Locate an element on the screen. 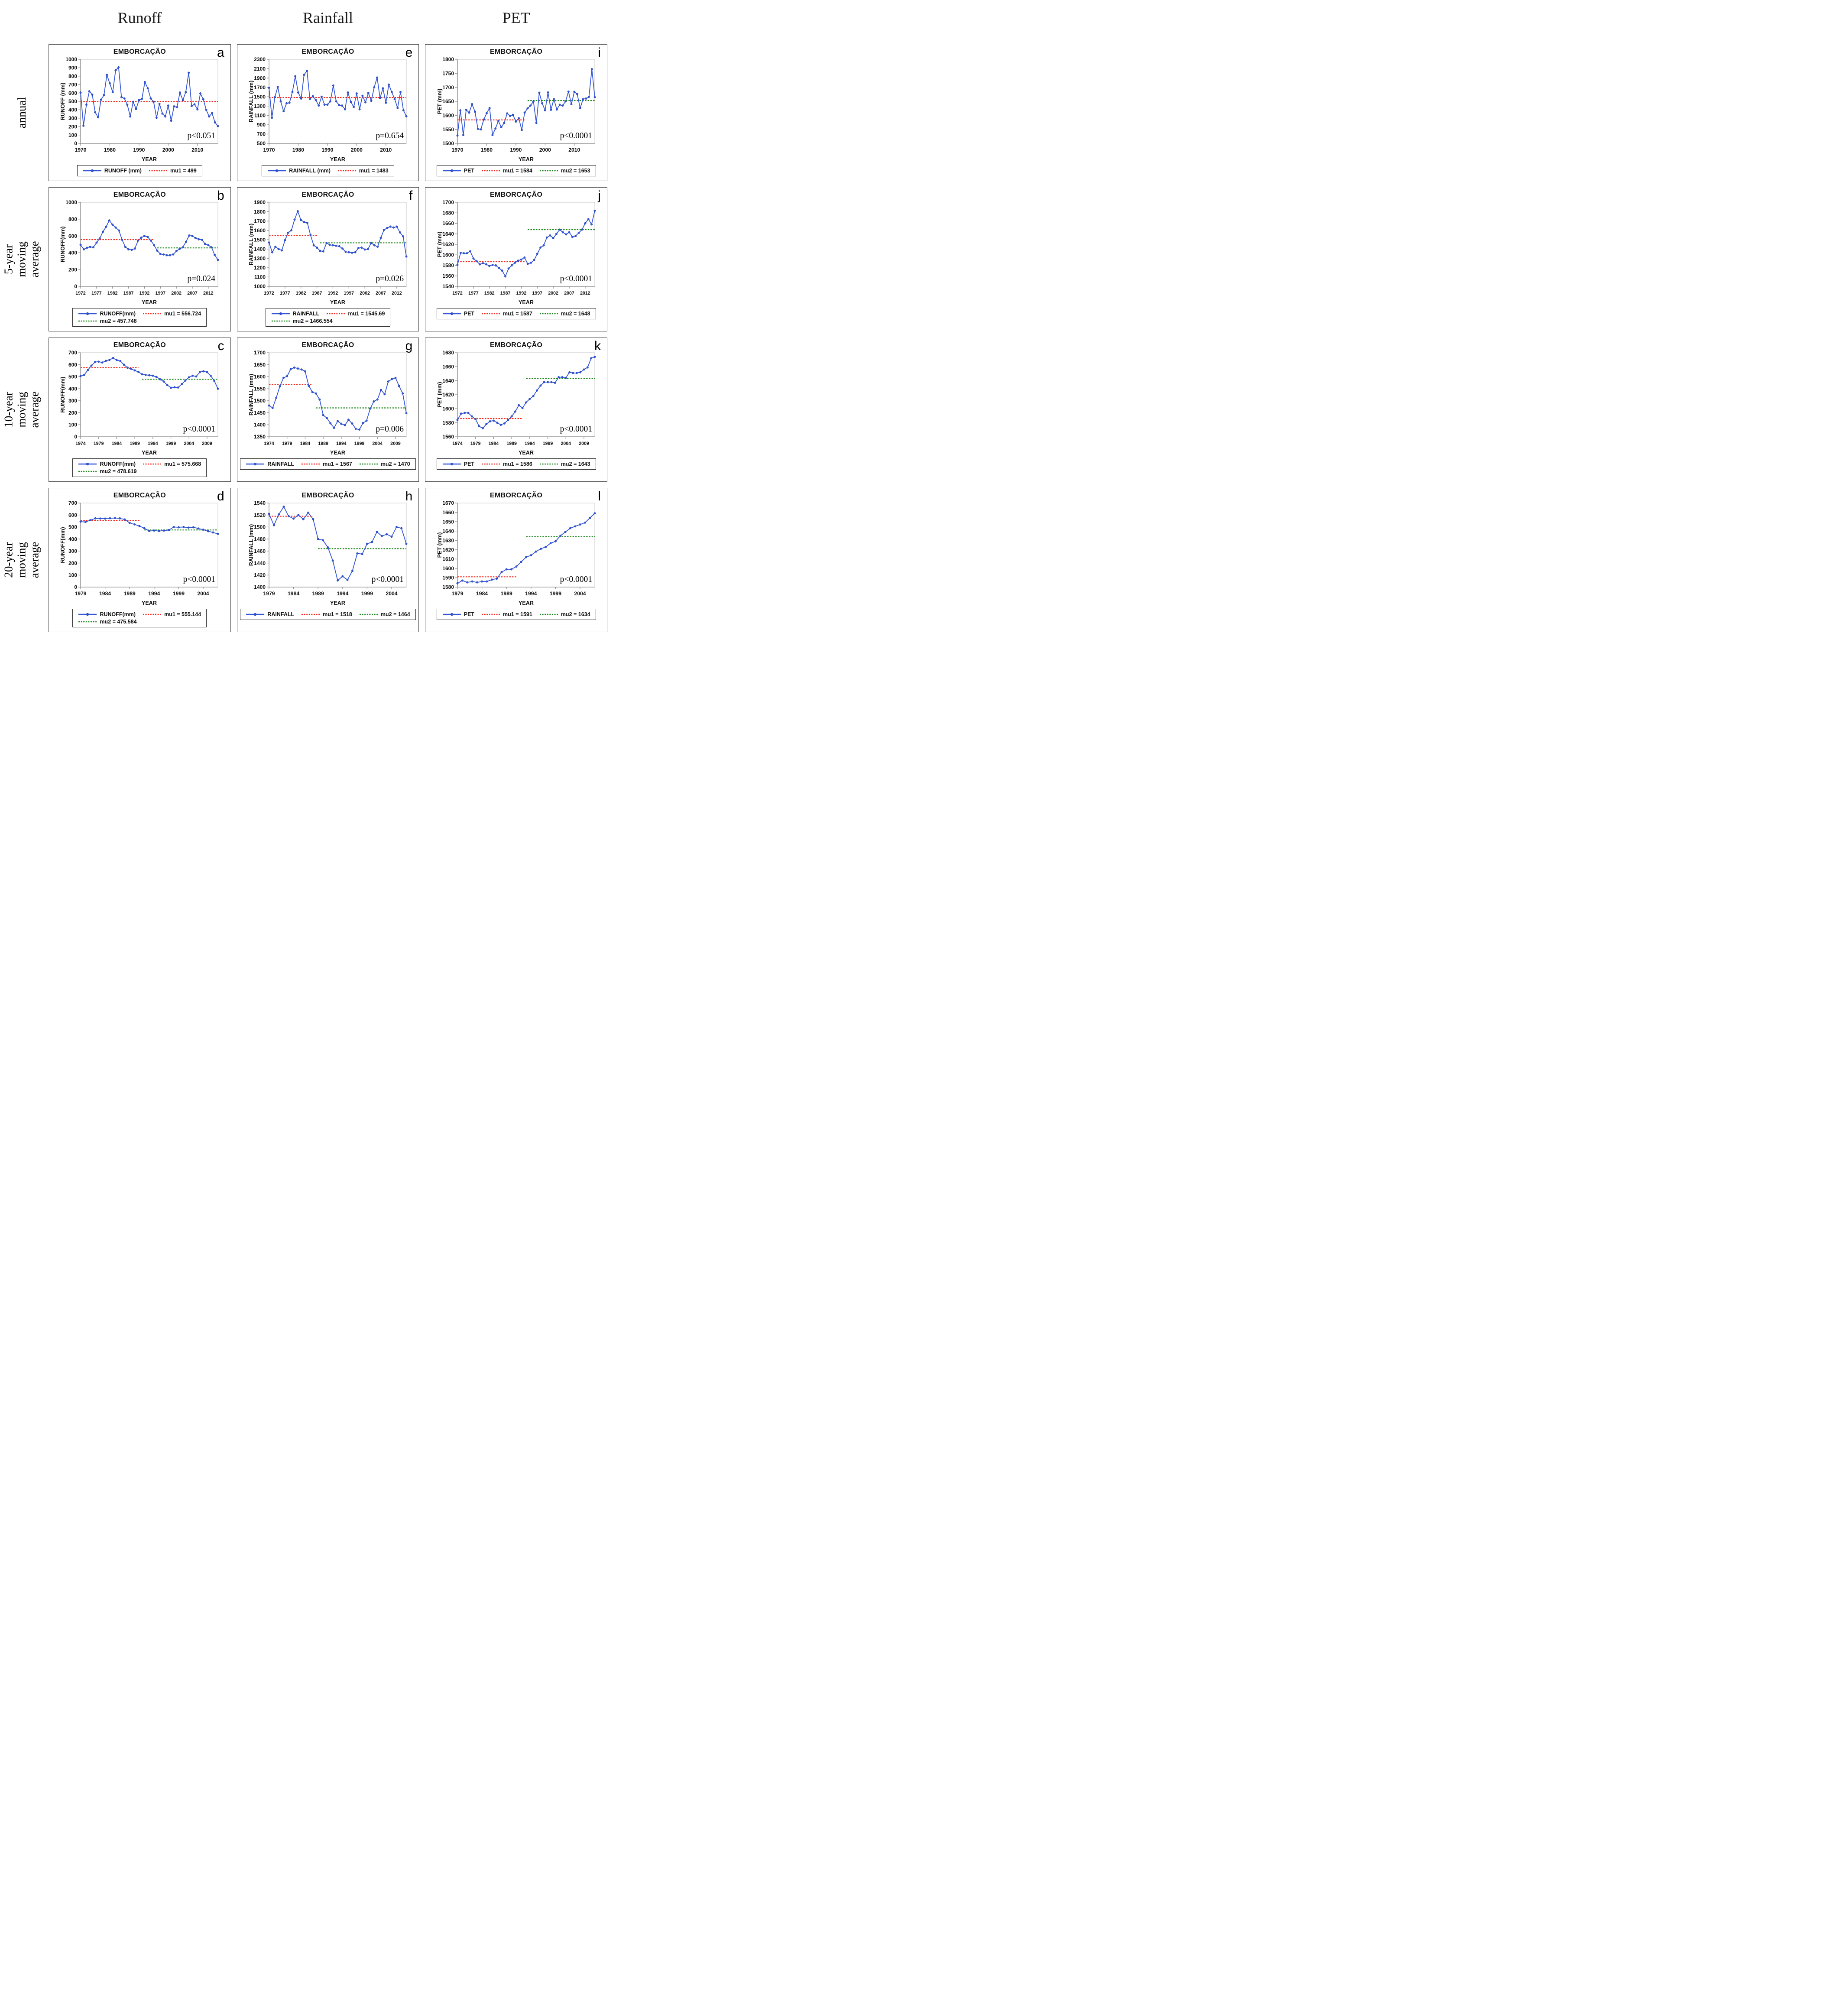 The image size is (1835, 2016). legend-row: RUNOFF(mm) mu1 = 556.724 is located at coordinates (139, 314).